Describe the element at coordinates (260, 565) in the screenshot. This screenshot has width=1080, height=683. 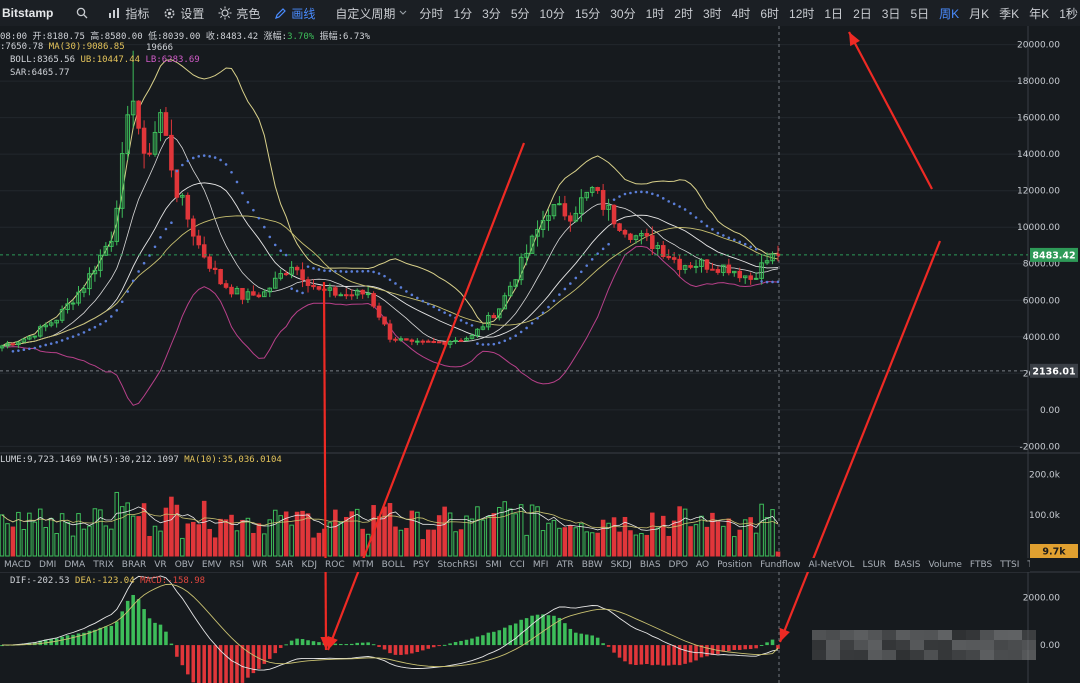
I see `indicator-tab: WR` at that location.